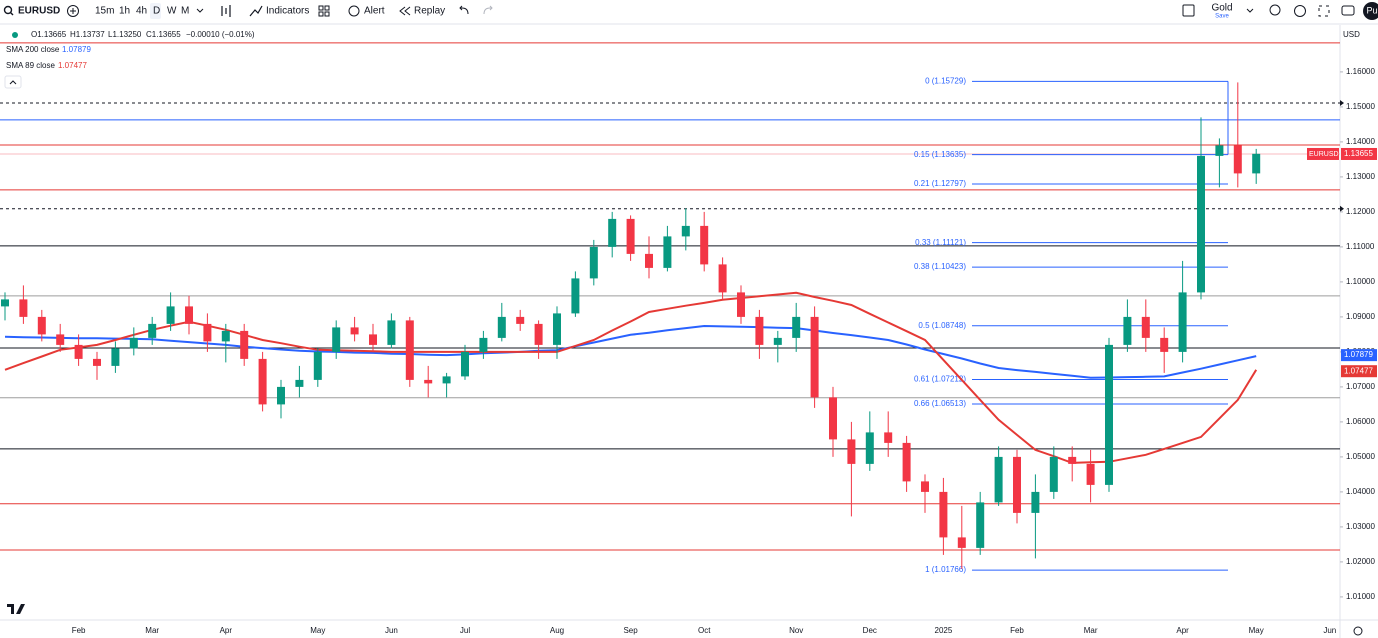 Image resolution: width=1378 pixels, height=638 pixels. I want to click on axis-settings, so click(1358, 631).